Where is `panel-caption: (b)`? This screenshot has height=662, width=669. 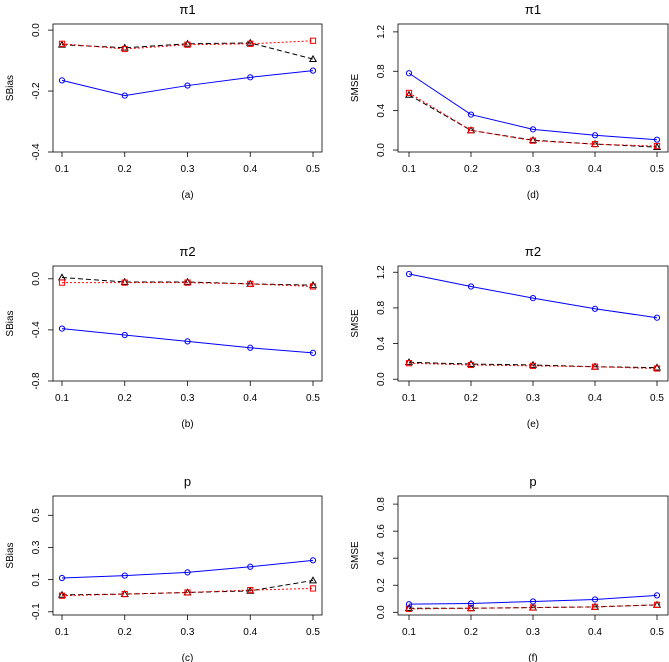 panel-caption: (b) is located at coordinates (187, 424).